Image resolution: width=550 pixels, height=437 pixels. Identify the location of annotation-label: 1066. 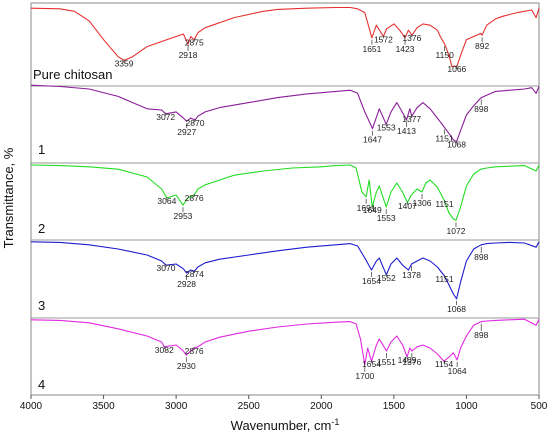
(456, 69).